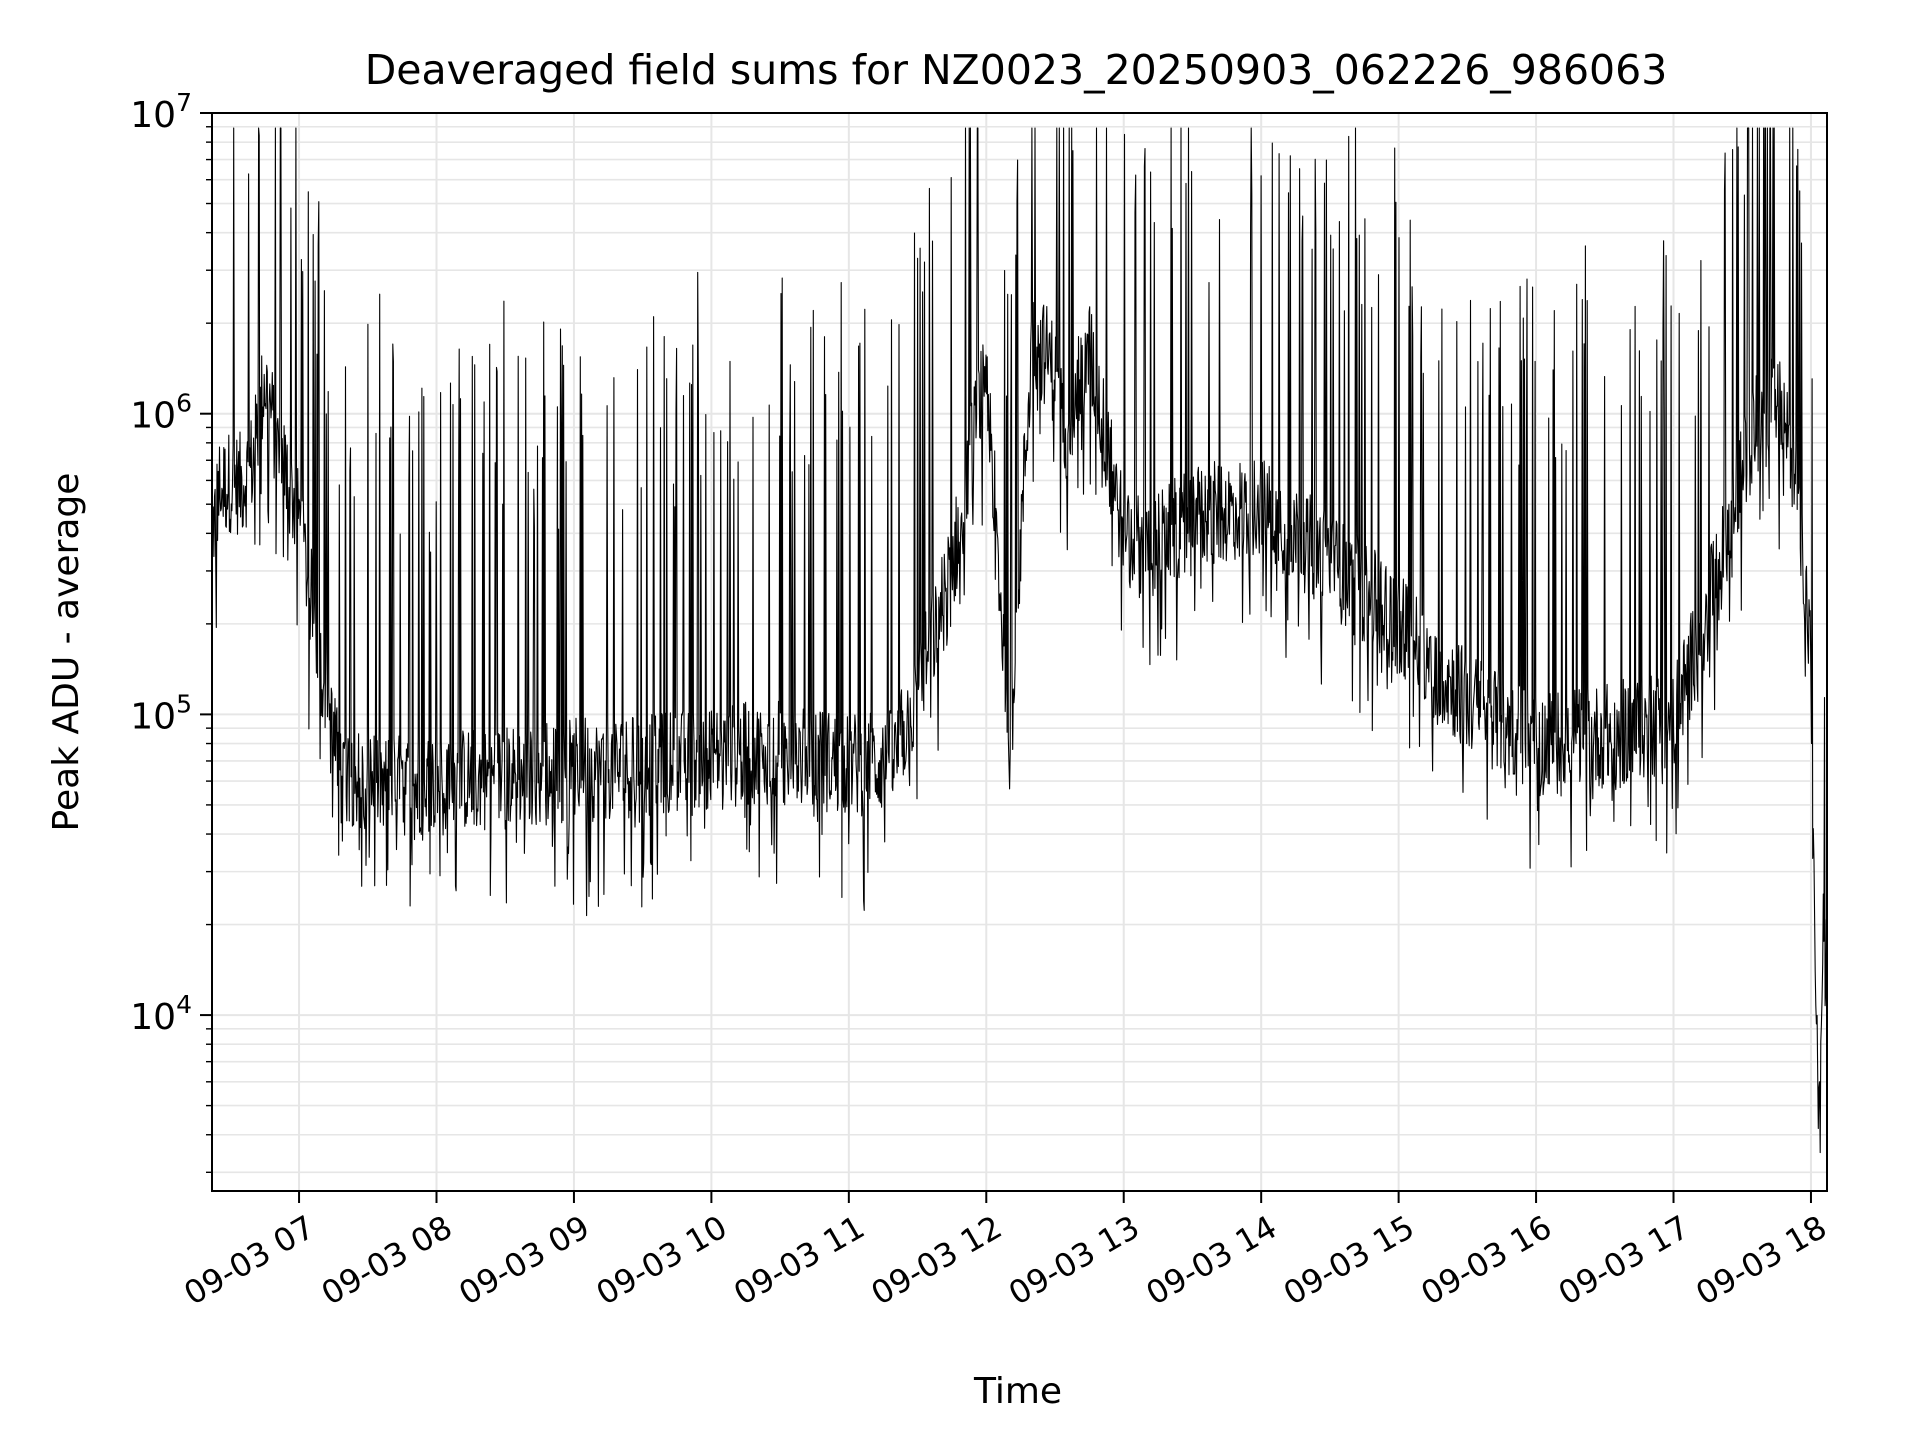  What do you see at coordinates (161, 1014) in the screenshot?
I see `y-tick-label: 10⁴` at bounding box center [161, 1014].